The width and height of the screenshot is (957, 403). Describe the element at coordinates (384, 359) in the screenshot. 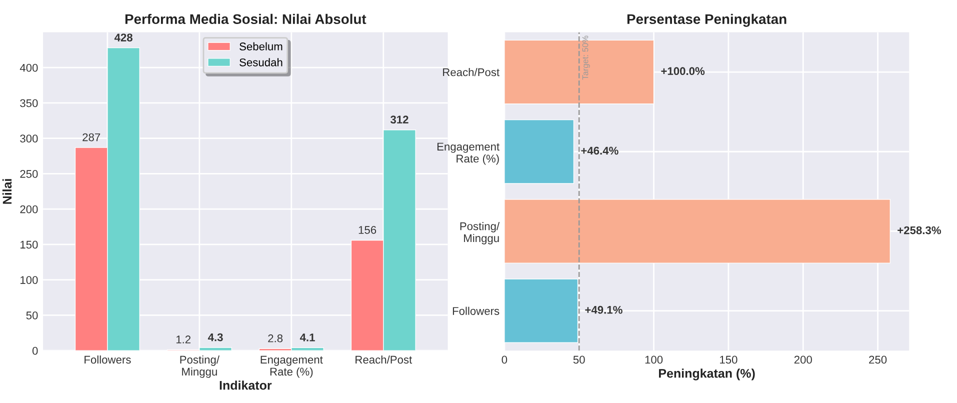

I see `x-tick-label: Reach/Post` at that location.